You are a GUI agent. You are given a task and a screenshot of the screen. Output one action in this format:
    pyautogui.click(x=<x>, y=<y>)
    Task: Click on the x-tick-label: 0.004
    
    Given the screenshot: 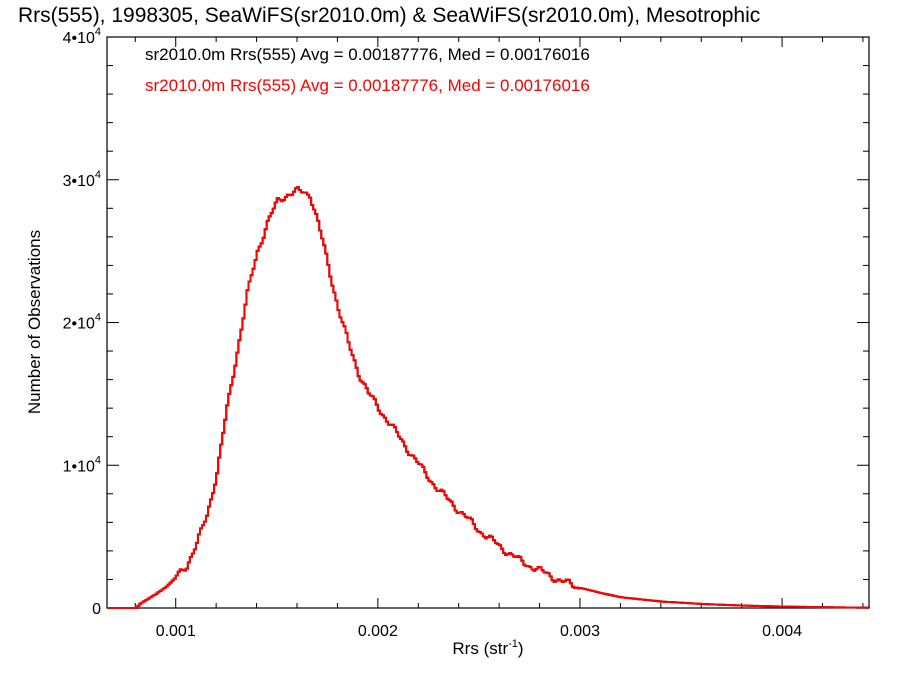 What is the action you would take?
    pyautogui.click(x=782, y=631)
    